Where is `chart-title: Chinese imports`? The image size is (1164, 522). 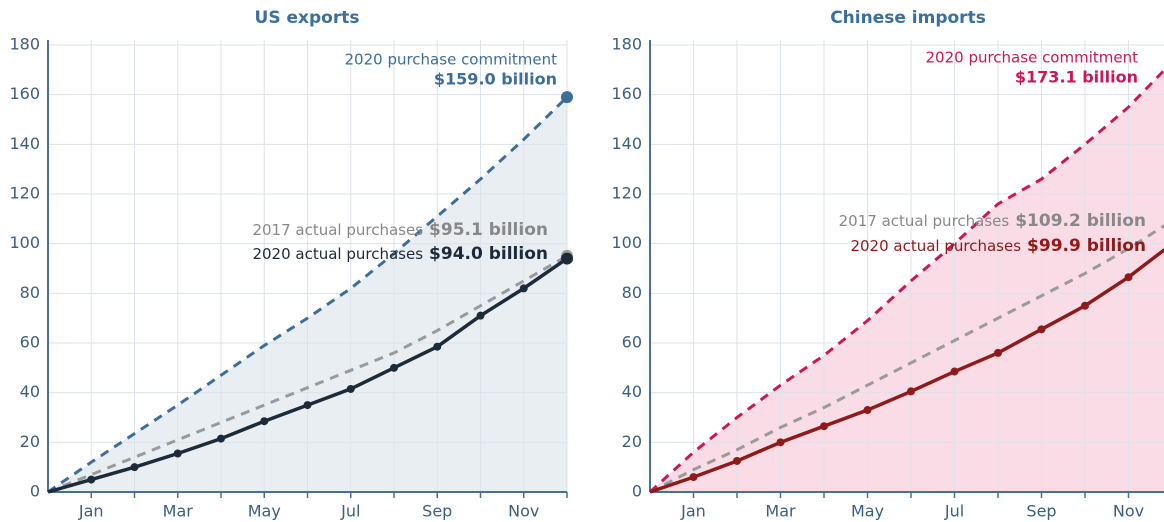 chart-title: Chinese imports is located at coordinates (908, 18).